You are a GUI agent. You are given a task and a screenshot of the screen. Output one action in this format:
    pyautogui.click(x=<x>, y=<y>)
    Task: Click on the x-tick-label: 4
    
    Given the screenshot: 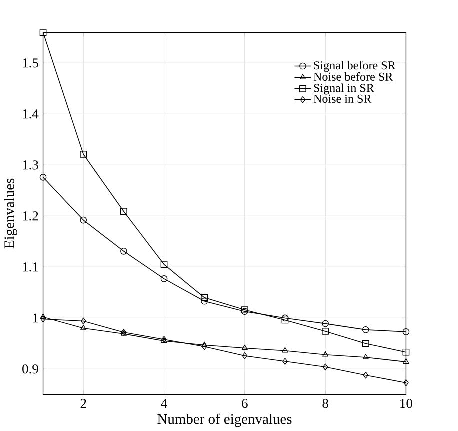 What is the action you would take?
    pyautogui.click(x=164, y=403)
    